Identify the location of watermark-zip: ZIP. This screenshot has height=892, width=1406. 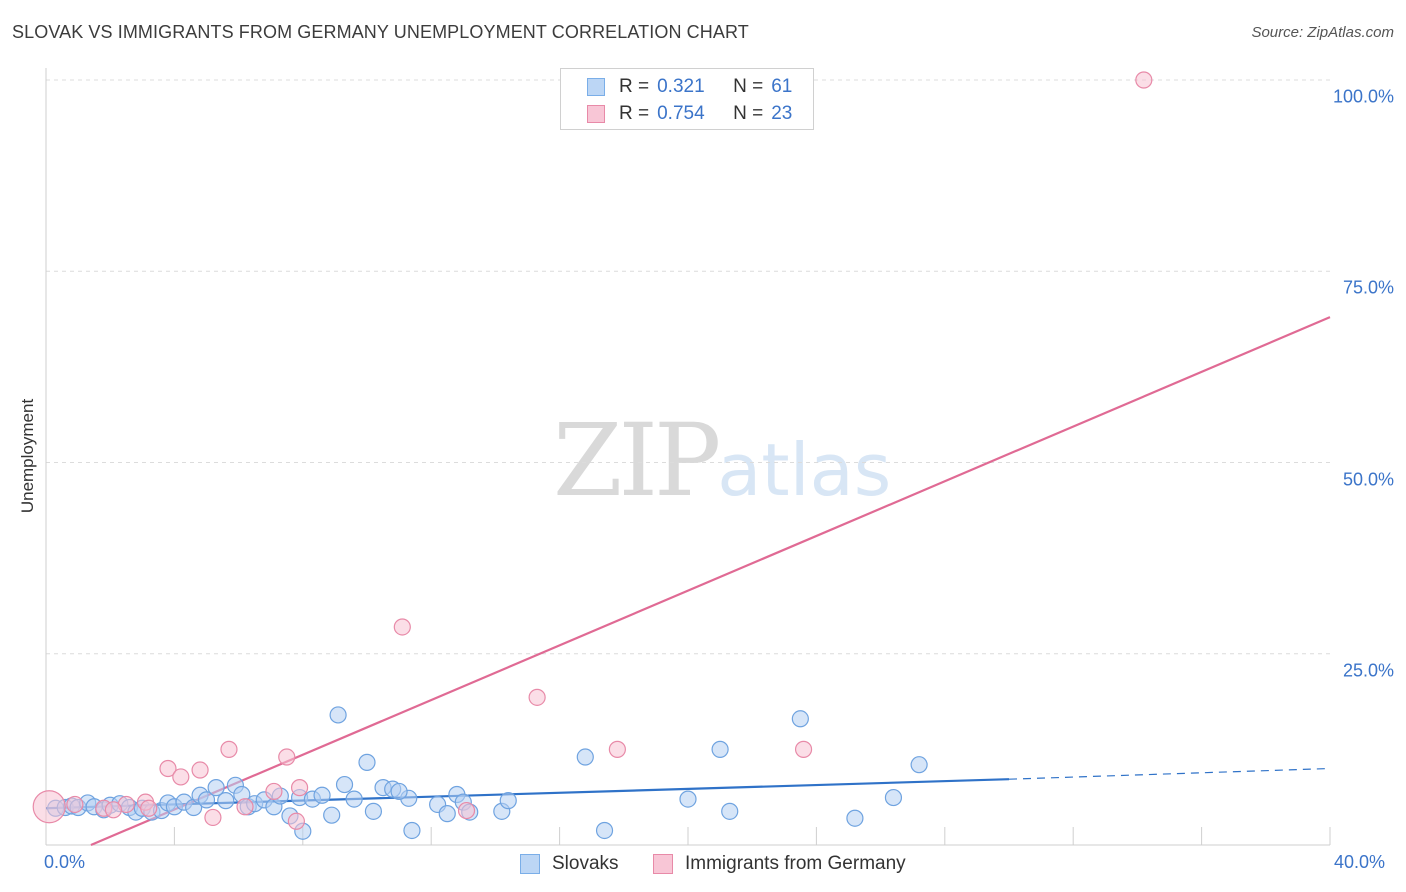
(637, 460).